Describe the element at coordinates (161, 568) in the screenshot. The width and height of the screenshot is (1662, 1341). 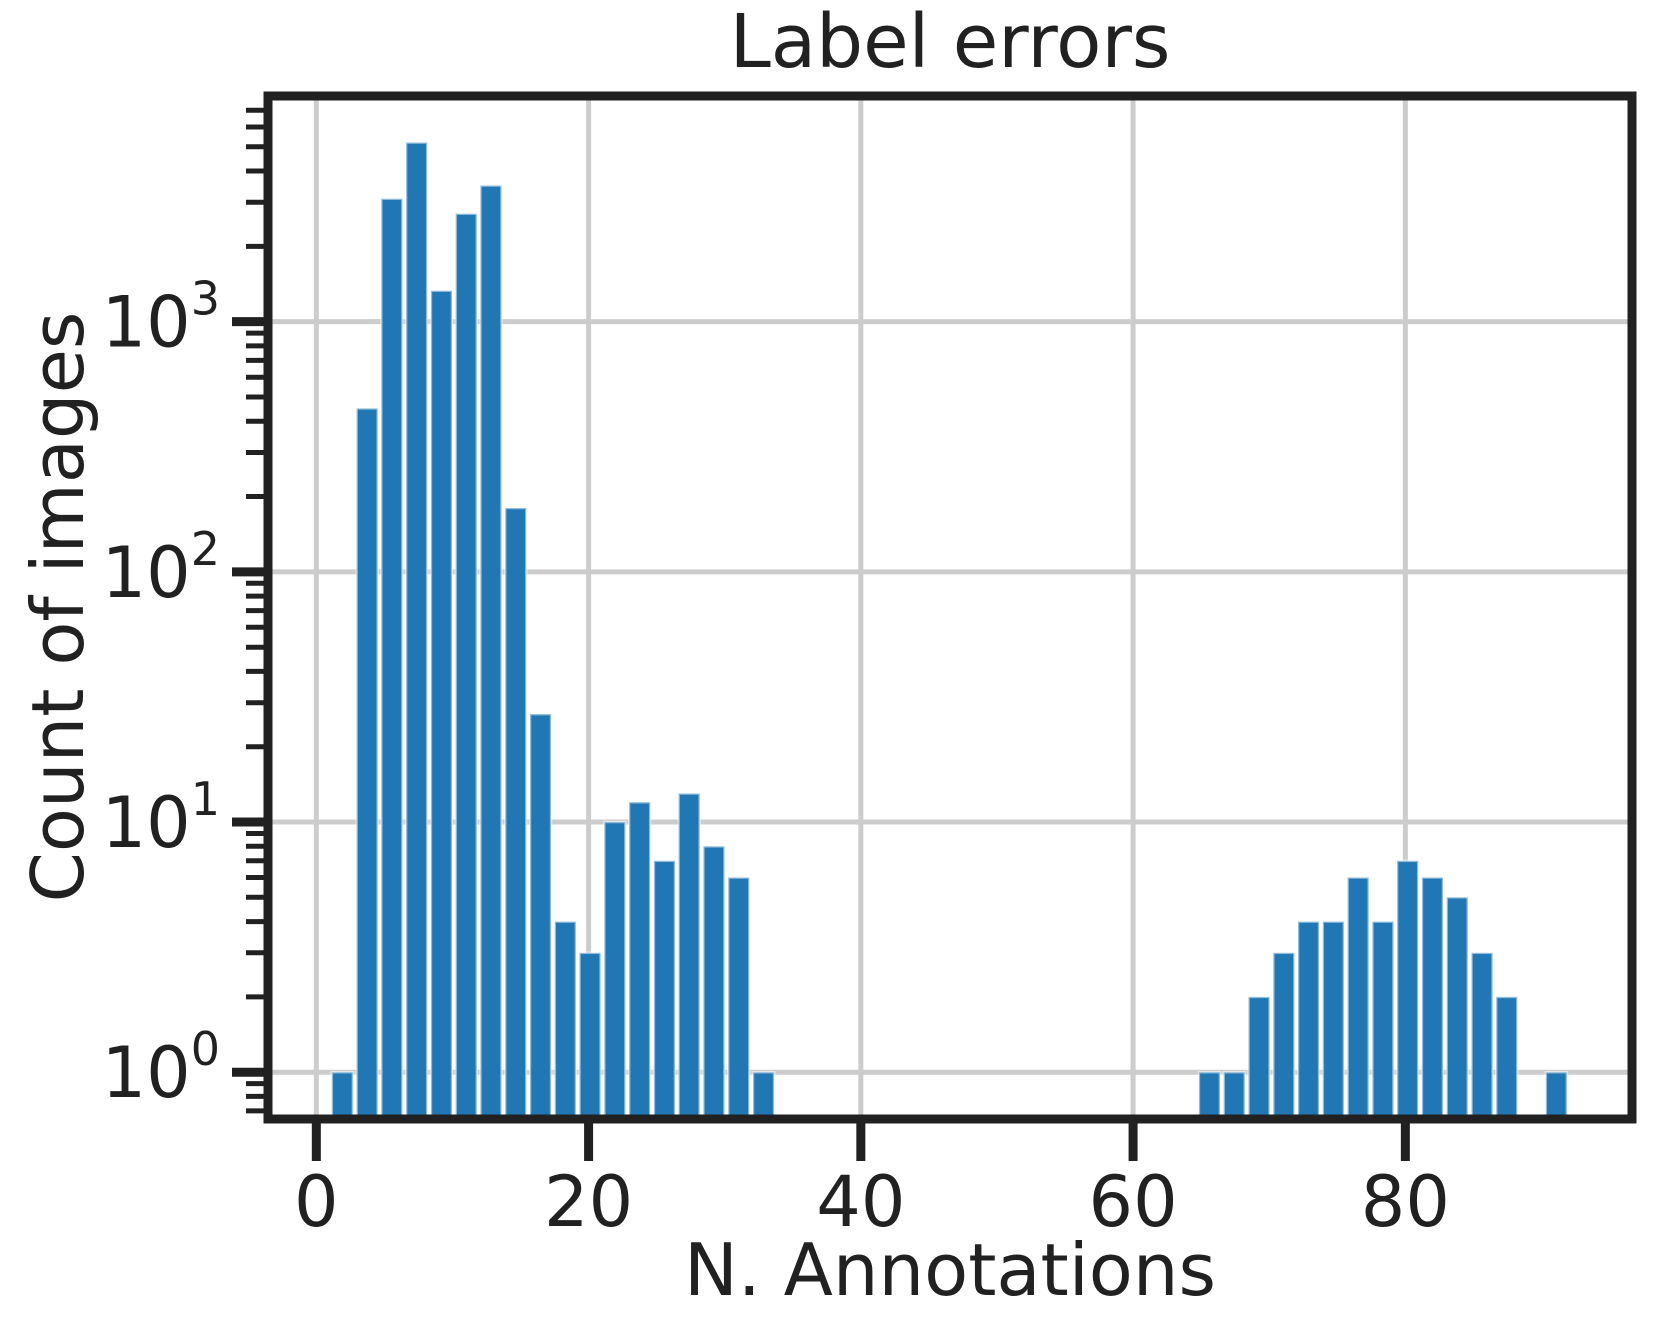
I see `y-tick-label: 10²` at that location.